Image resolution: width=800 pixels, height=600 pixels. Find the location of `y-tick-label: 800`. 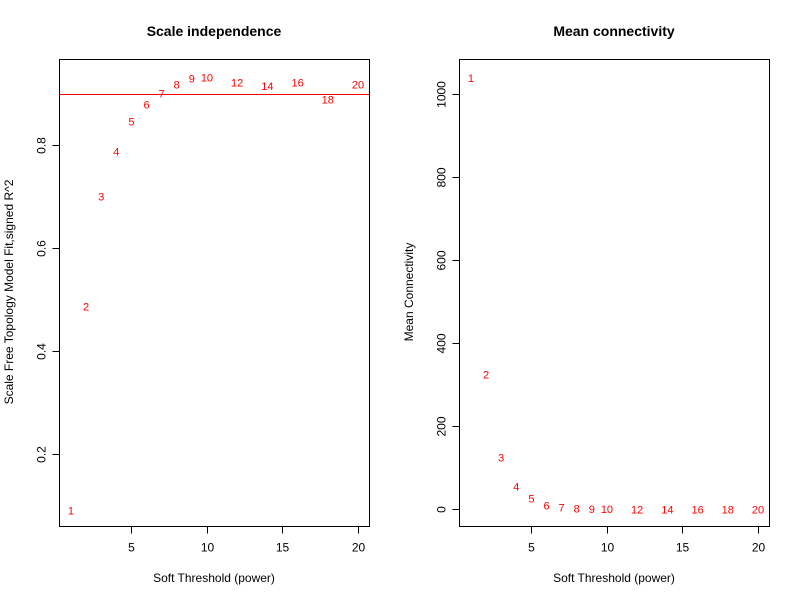

y-tick-label: 800 is located at coordinates (442, 177).